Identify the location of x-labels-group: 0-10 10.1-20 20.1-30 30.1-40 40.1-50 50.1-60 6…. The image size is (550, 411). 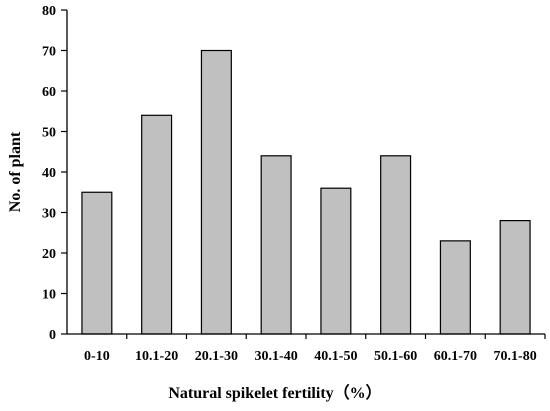
(315, 349).